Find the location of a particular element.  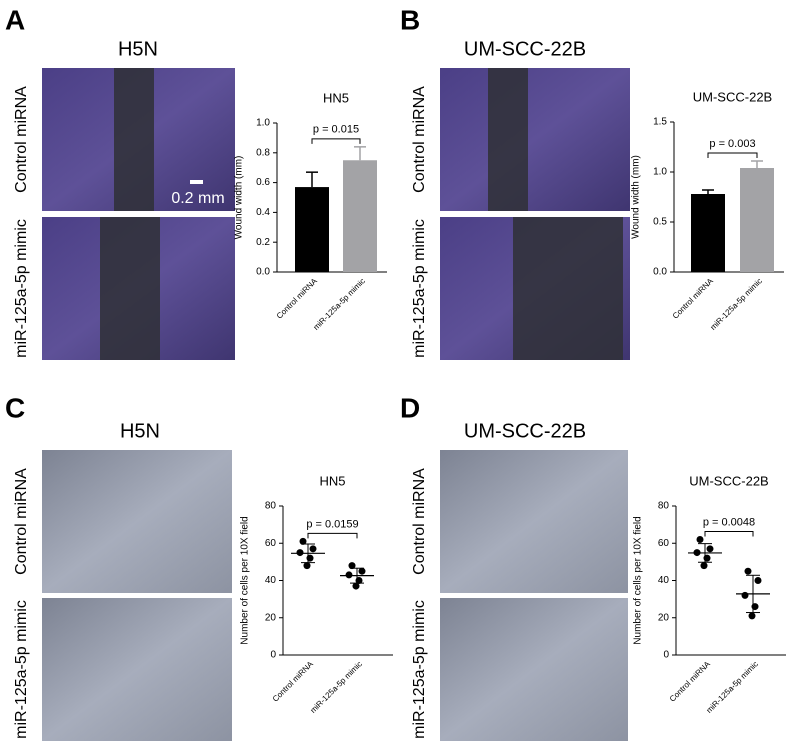

y-tick-label: 0.2 is located at coordinates (263, 242).